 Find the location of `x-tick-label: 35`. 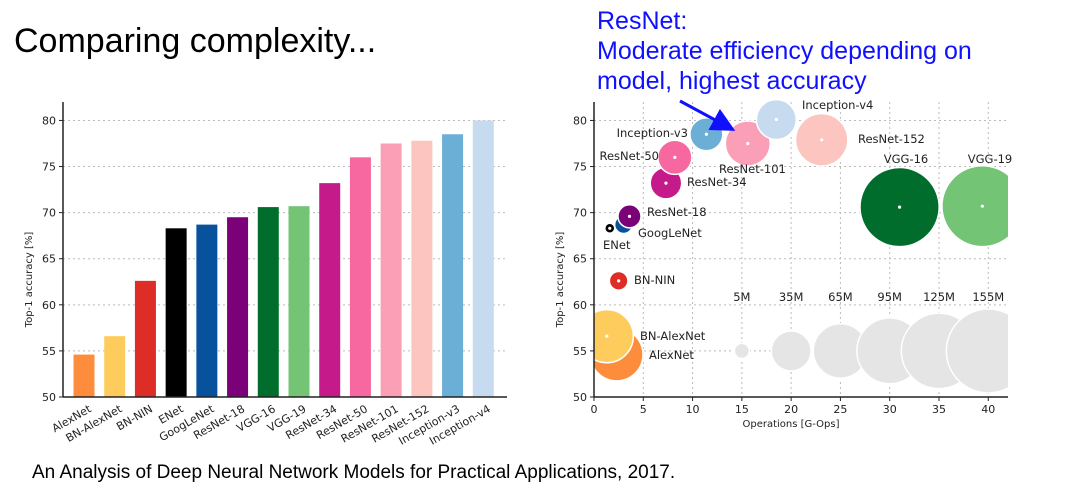

x-tick-label: 35 is located at coordinates (939, 409).